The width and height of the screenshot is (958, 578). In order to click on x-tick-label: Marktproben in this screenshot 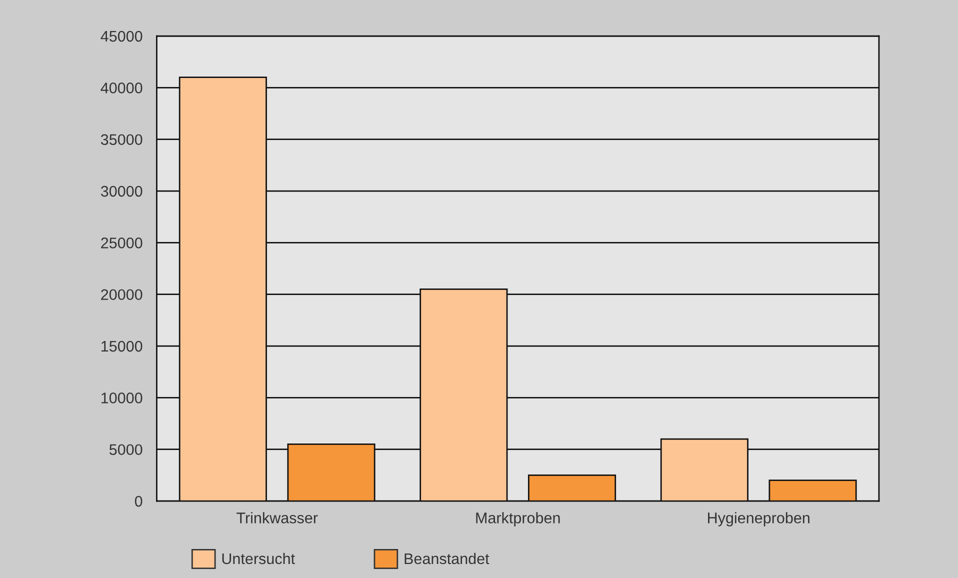, I will do `click(518, 519)`.